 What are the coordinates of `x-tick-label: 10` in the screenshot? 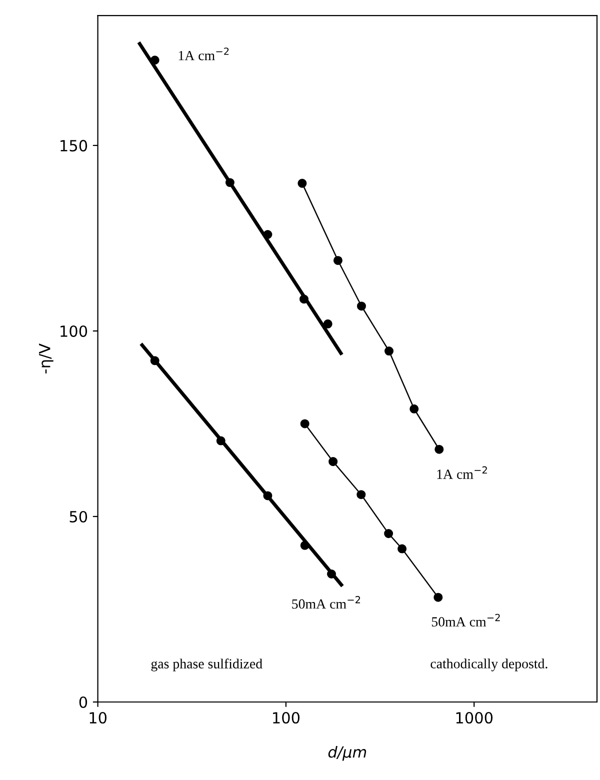 It's located at (98, 718).